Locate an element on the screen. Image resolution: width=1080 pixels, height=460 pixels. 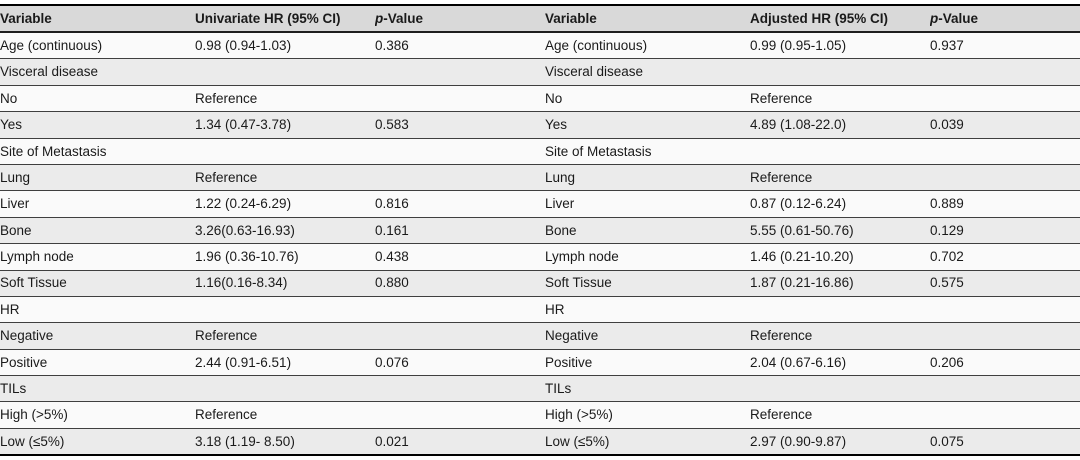
cell-hr-ci: 2.97 (0.90-9.87) is located at coordinates (840, 442).